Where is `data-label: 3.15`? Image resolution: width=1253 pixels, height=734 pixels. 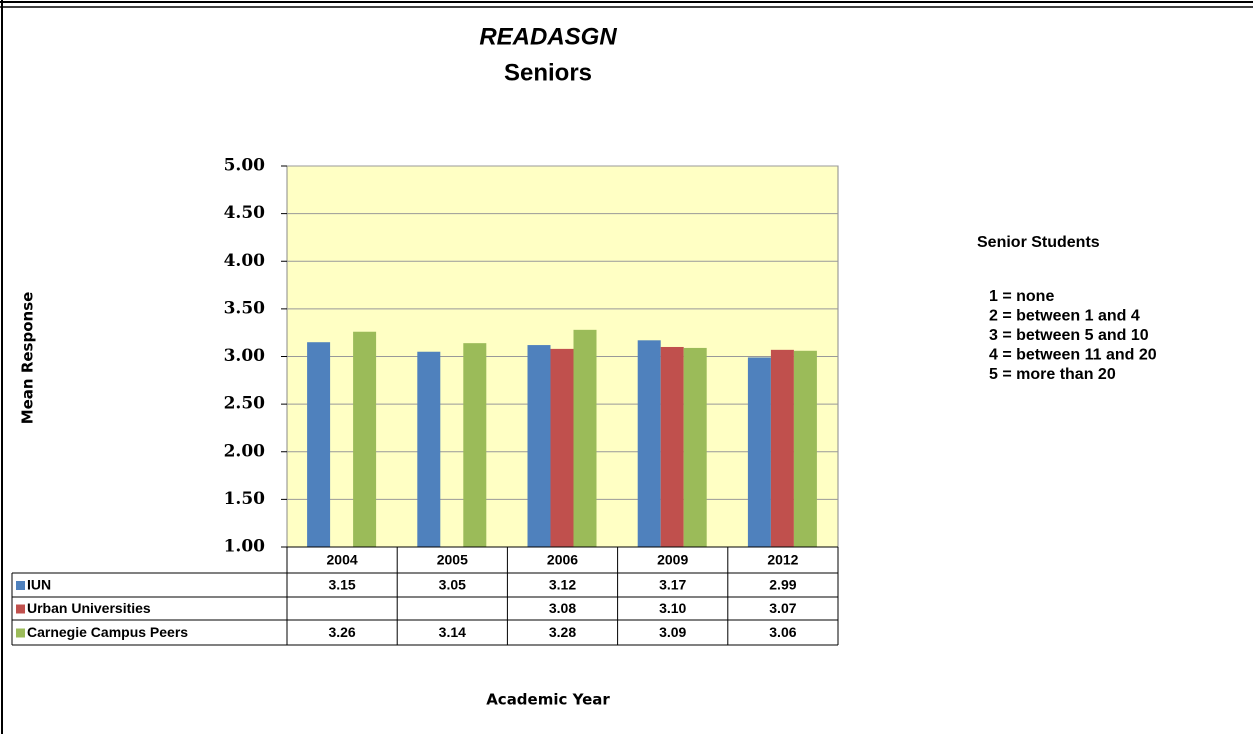 data-label: 3.15 is located at coordinates (341, 585).